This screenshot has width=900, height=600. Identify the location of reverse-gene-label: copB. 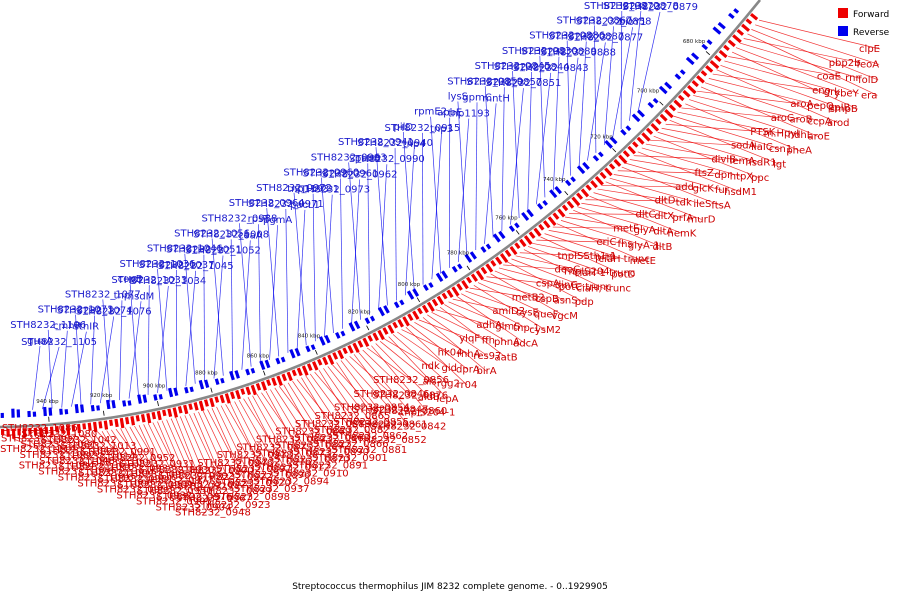
(130, 279).